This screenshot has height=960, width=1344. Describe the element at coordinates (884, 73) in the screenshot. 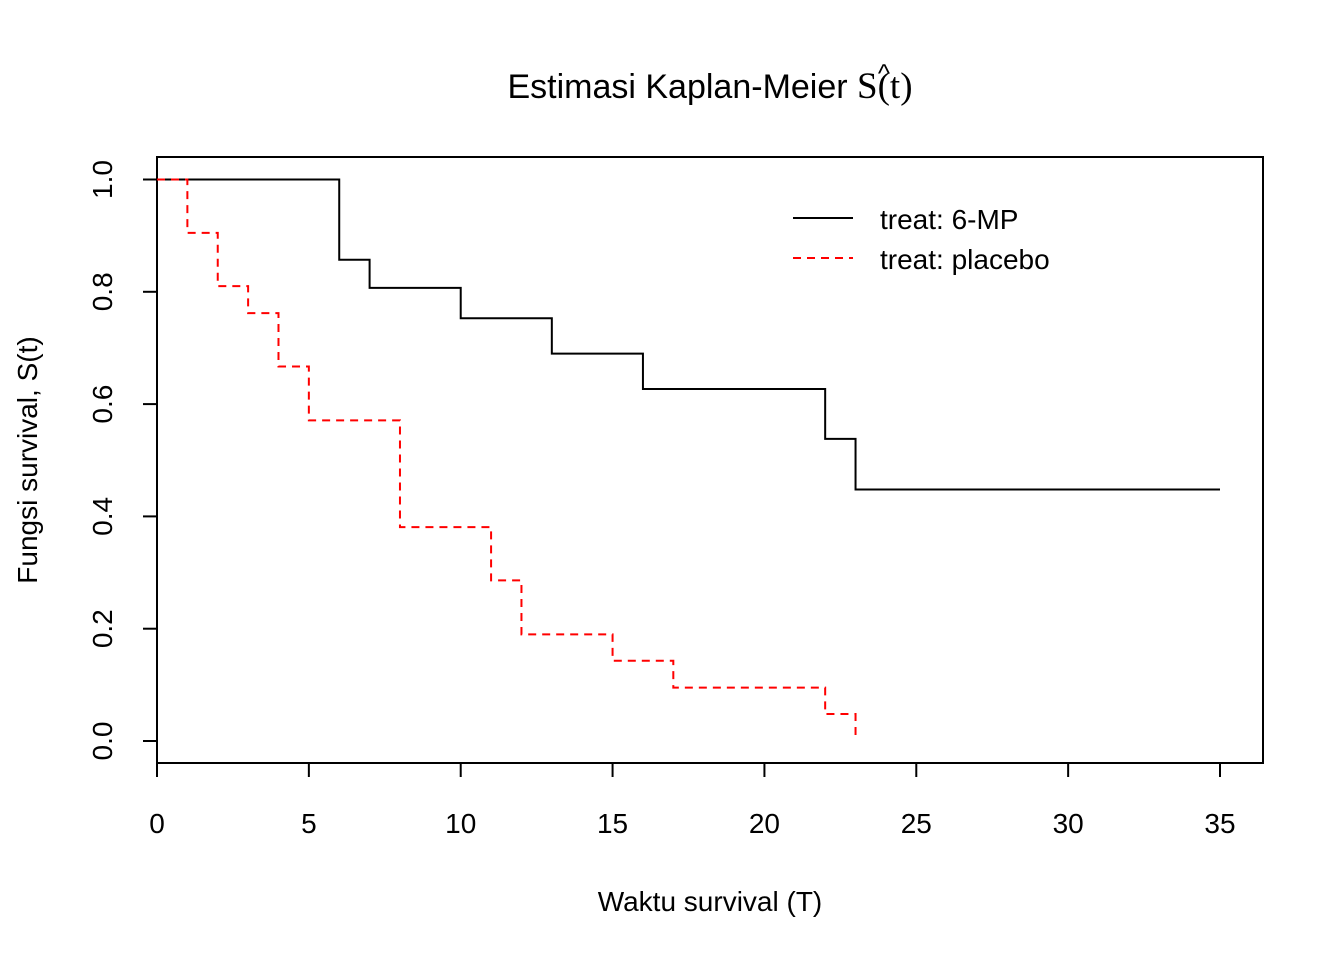

I see `chart-title-hat: ^` at that location.